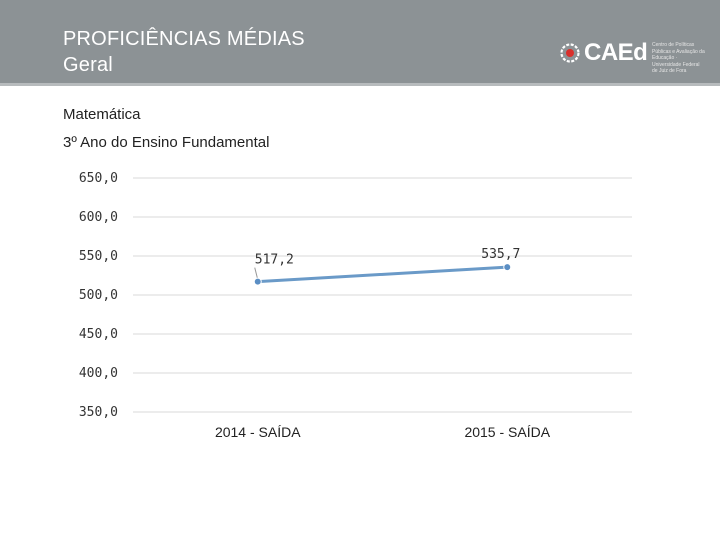 Image resolution: width=720 pixels, height=540 pixels. What do you see at coordinates (274, 260) in the screenshot?
I see `data-label: 517,2` at bounding box center [274, 260].